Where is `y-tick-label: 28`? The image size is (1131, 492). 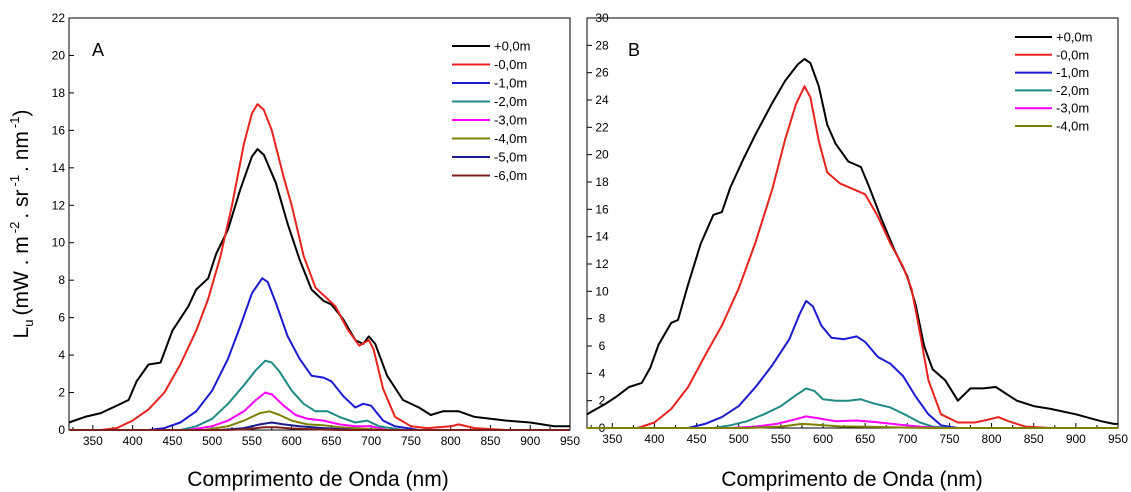
y-tick-label: 28 is located at coordinates (602, 45).